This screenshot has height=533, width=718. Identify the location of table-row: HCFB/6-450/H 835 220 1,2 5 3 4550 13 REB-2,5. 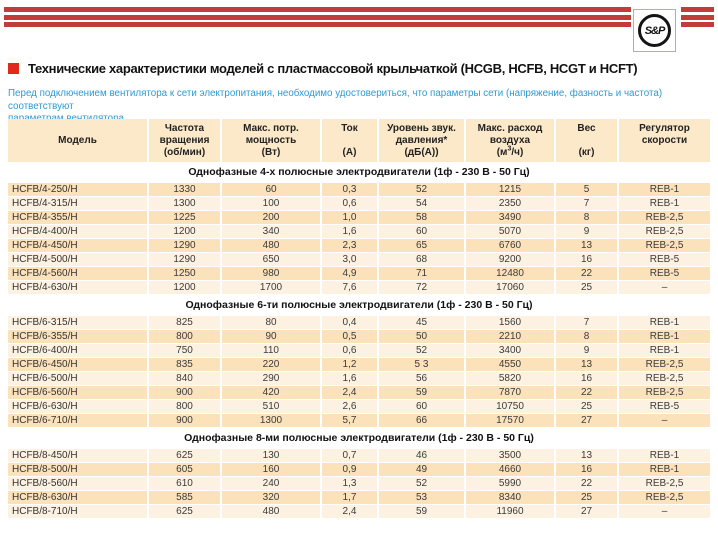
(359, 365).